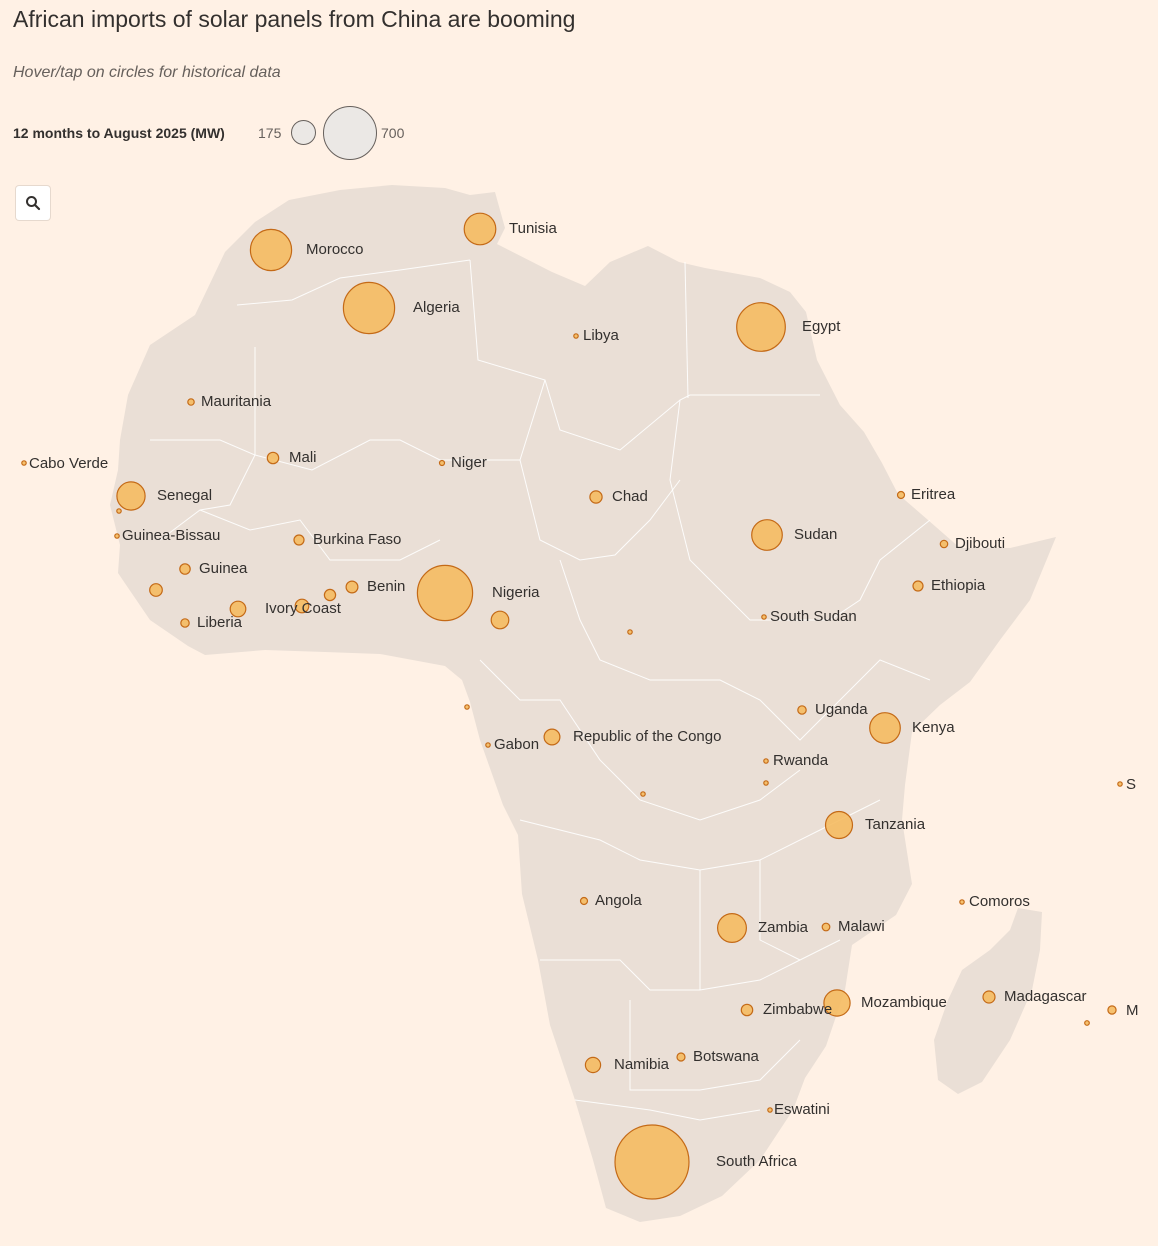 Image resolution: width=1158 pixels, height=1246 pixels. I want to click on bubble-benin, so click(352, 587).